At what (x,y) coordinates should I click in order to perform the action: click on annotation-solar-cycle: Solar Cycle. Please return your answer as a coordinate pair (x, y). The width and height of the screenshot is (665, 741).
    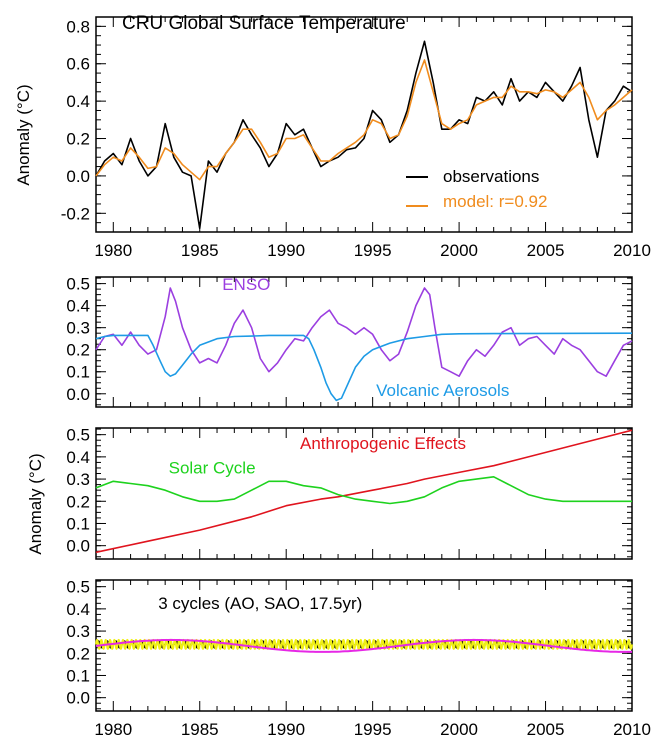
    Looking at the image, I should click on (212, 468).